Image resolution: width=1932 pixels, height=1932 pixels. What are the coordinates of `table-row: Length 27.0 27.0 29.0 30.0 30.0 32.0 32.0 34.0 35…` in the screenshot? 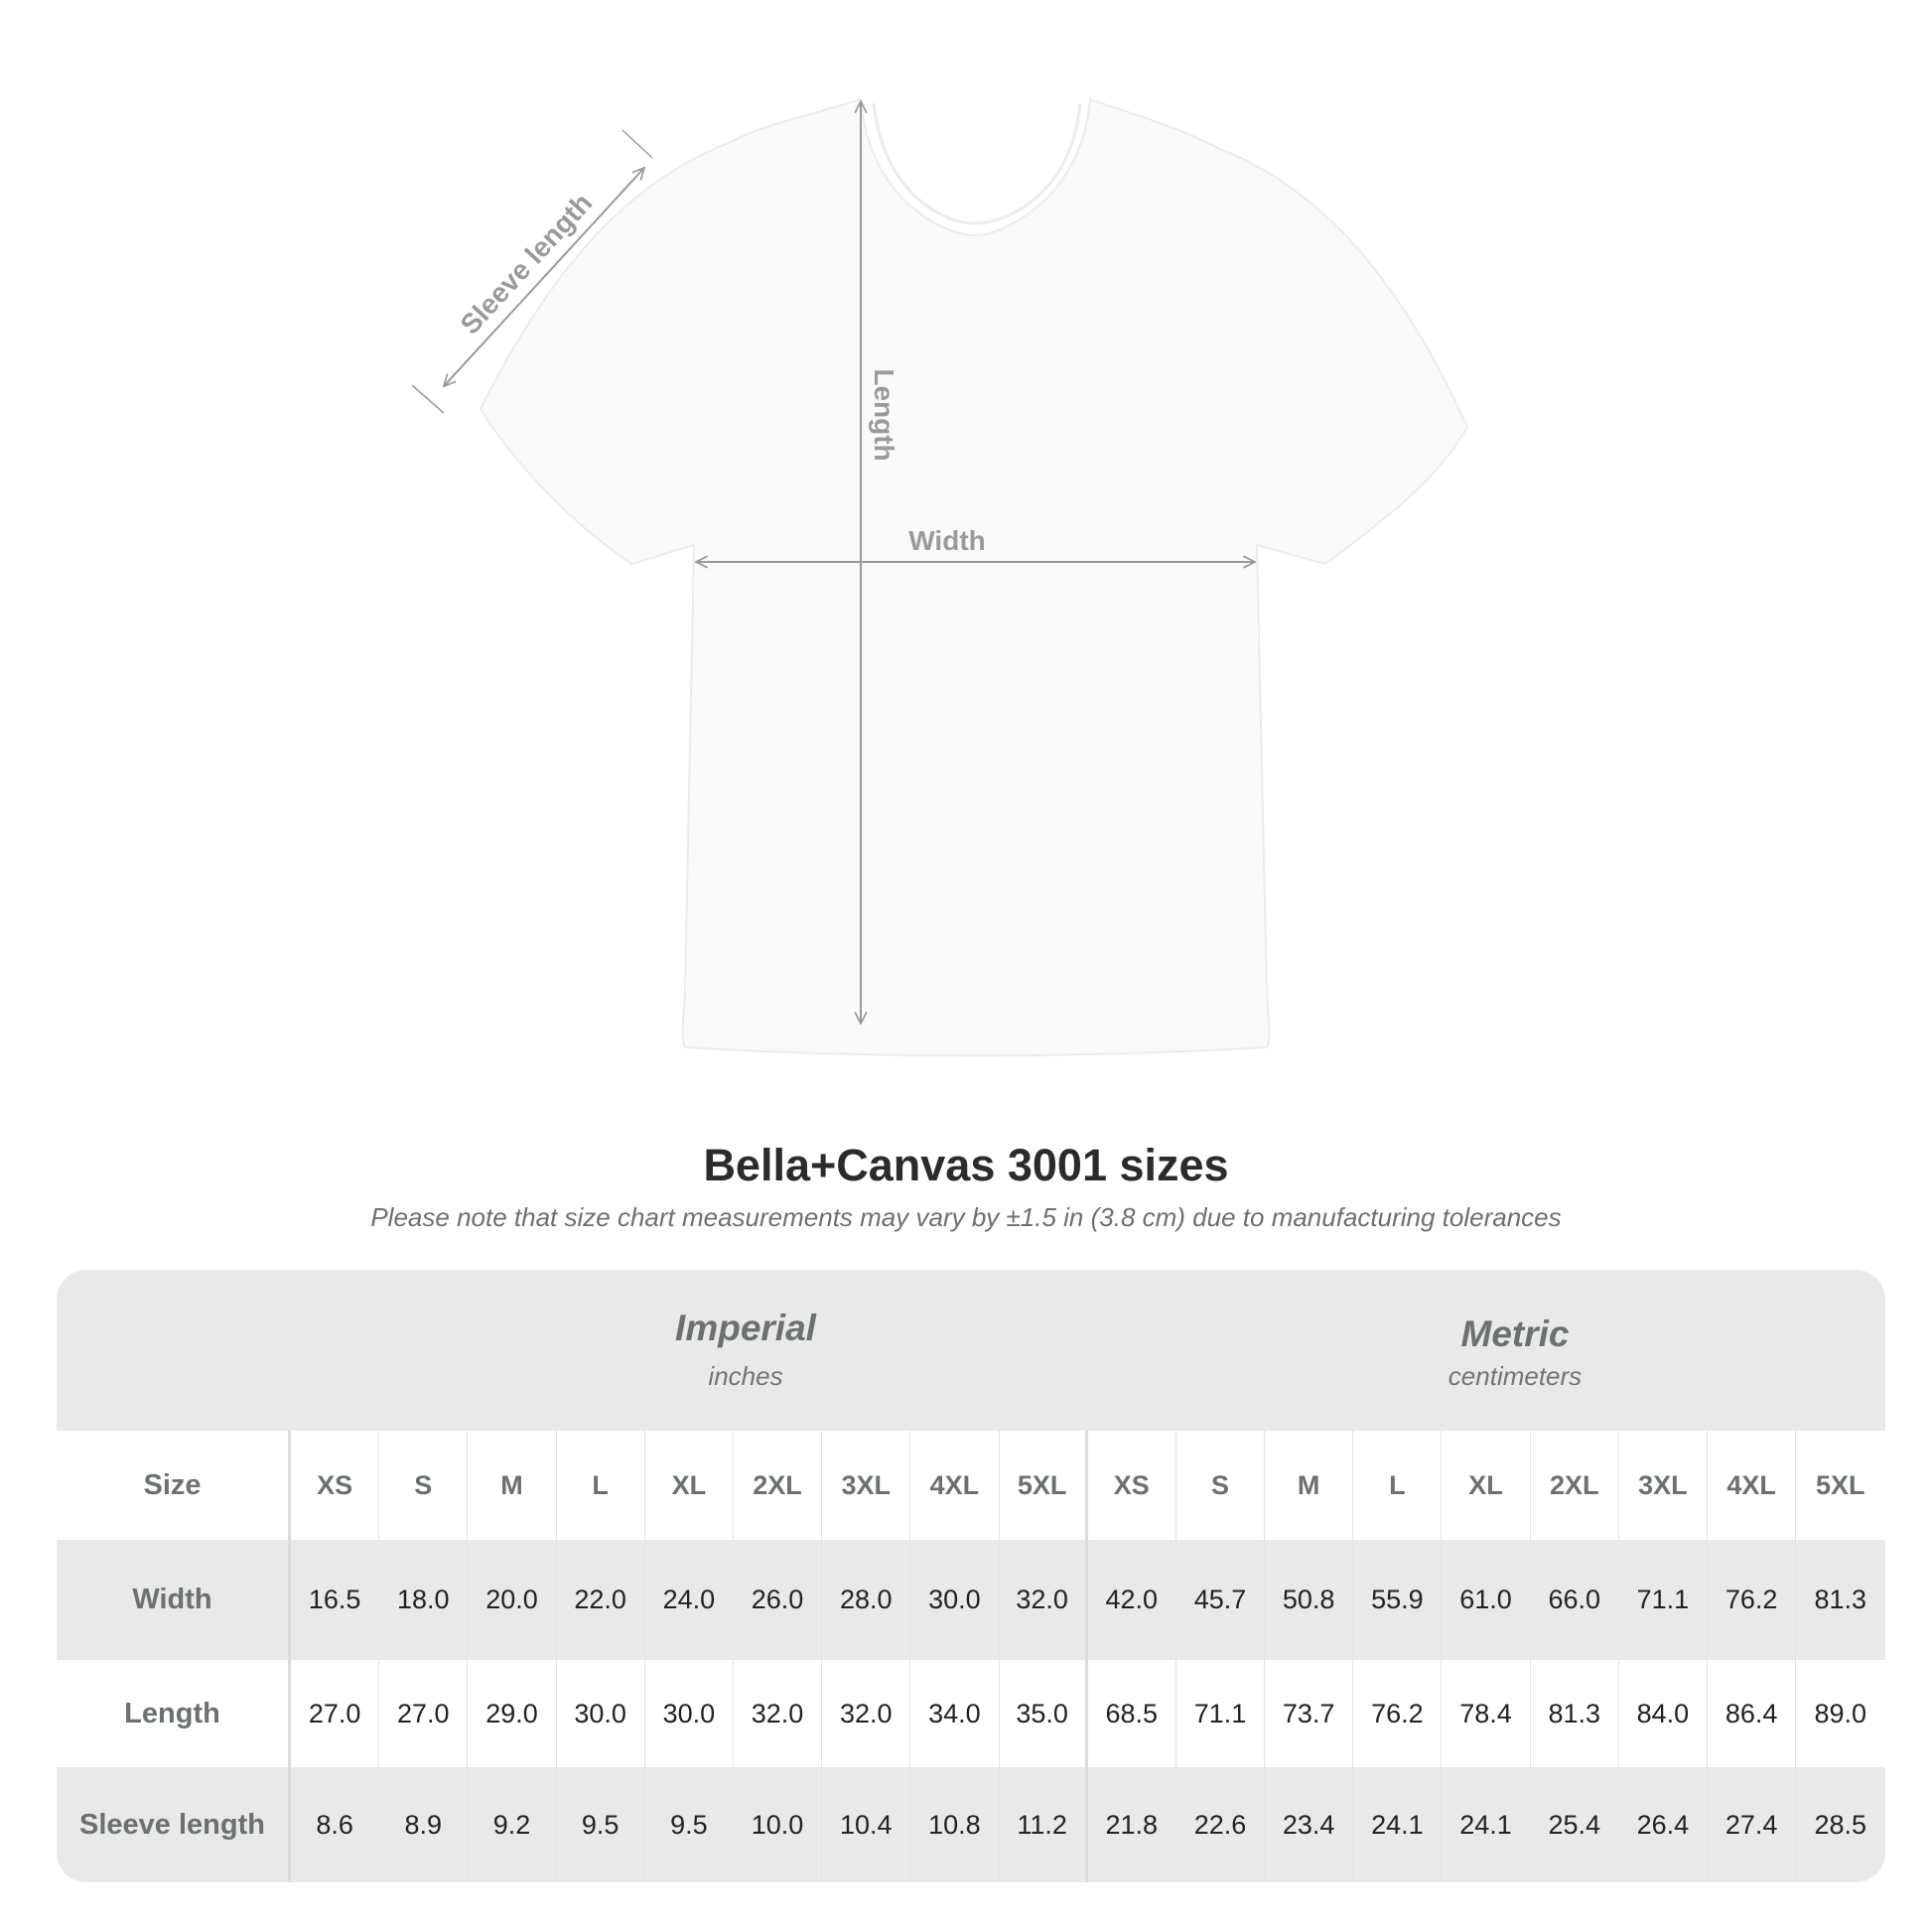 It's located at (971, 1714).